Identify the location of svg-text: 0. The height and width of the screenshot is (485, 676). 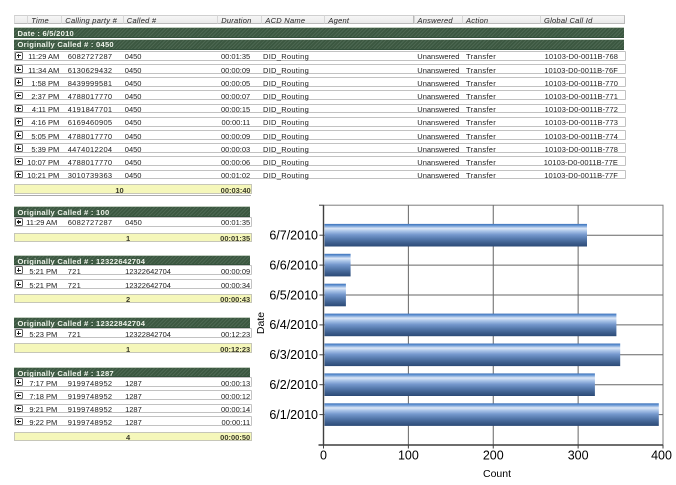
(323, 456).